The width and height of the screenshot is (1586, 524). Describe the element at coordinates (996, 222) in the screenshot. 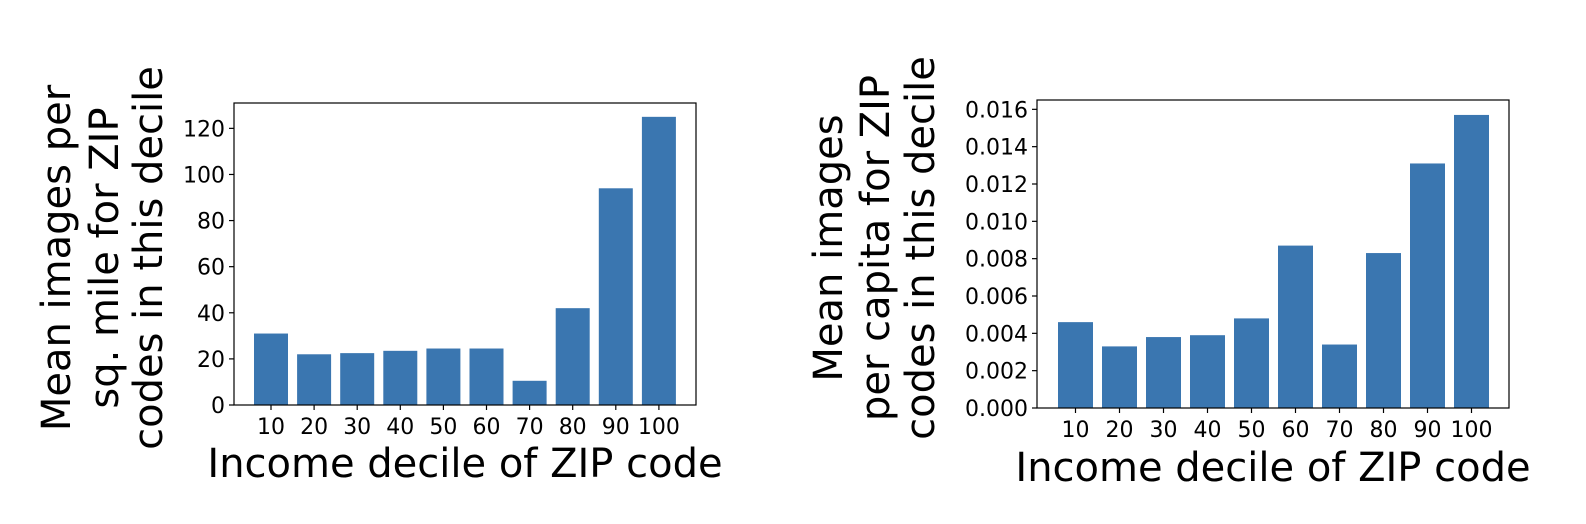

I see `y-tick-label: 0.010` at that location.